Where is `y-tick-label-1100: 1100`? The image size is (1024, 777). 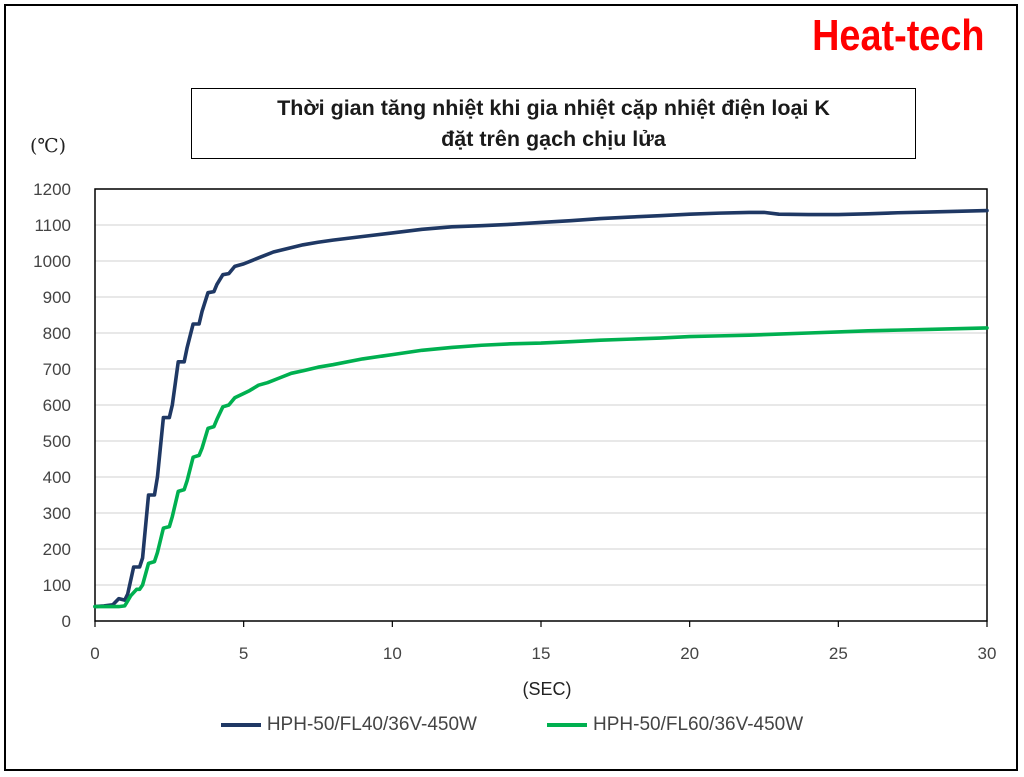 y-tick-label-1100: 1100 is located at coordinates (52, 225).